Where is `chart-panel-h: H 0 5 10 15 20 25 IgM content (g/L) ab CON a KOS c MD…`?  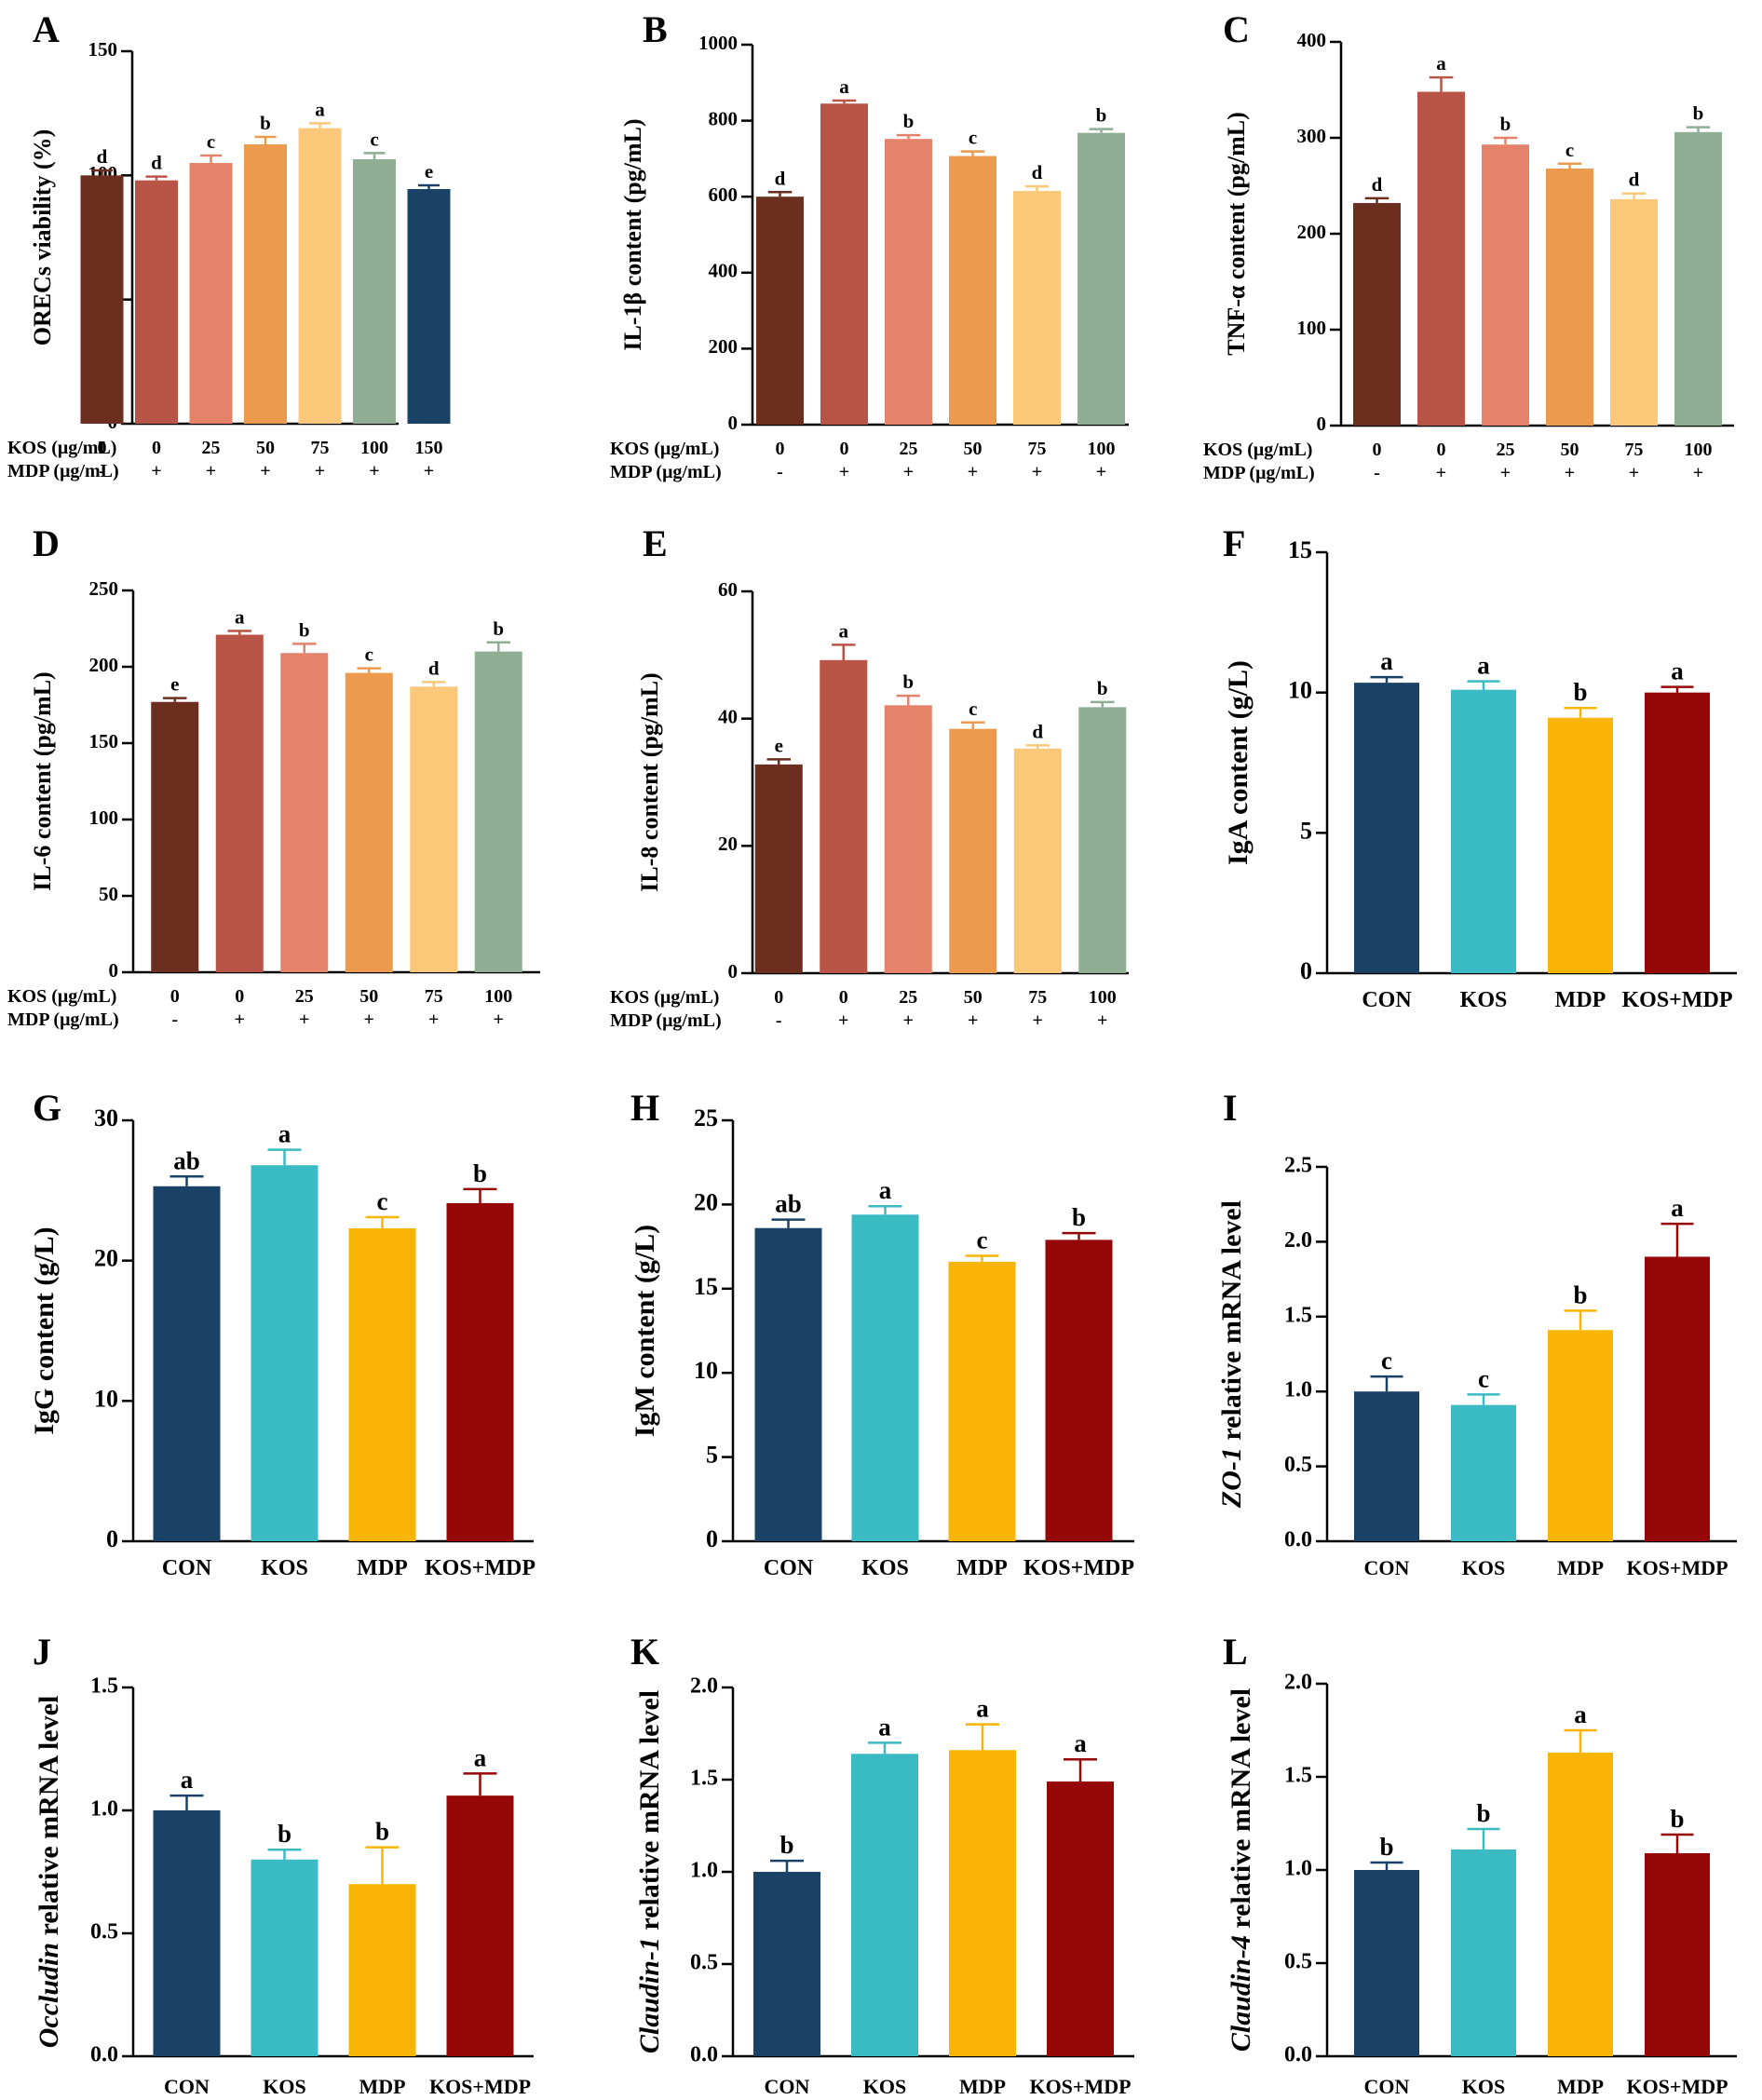
chart-panel-h: H 0 5 10 15 20 25 IgM content (g/L) ab CON a KOS c MD… is located at coordinates (882, 1333).